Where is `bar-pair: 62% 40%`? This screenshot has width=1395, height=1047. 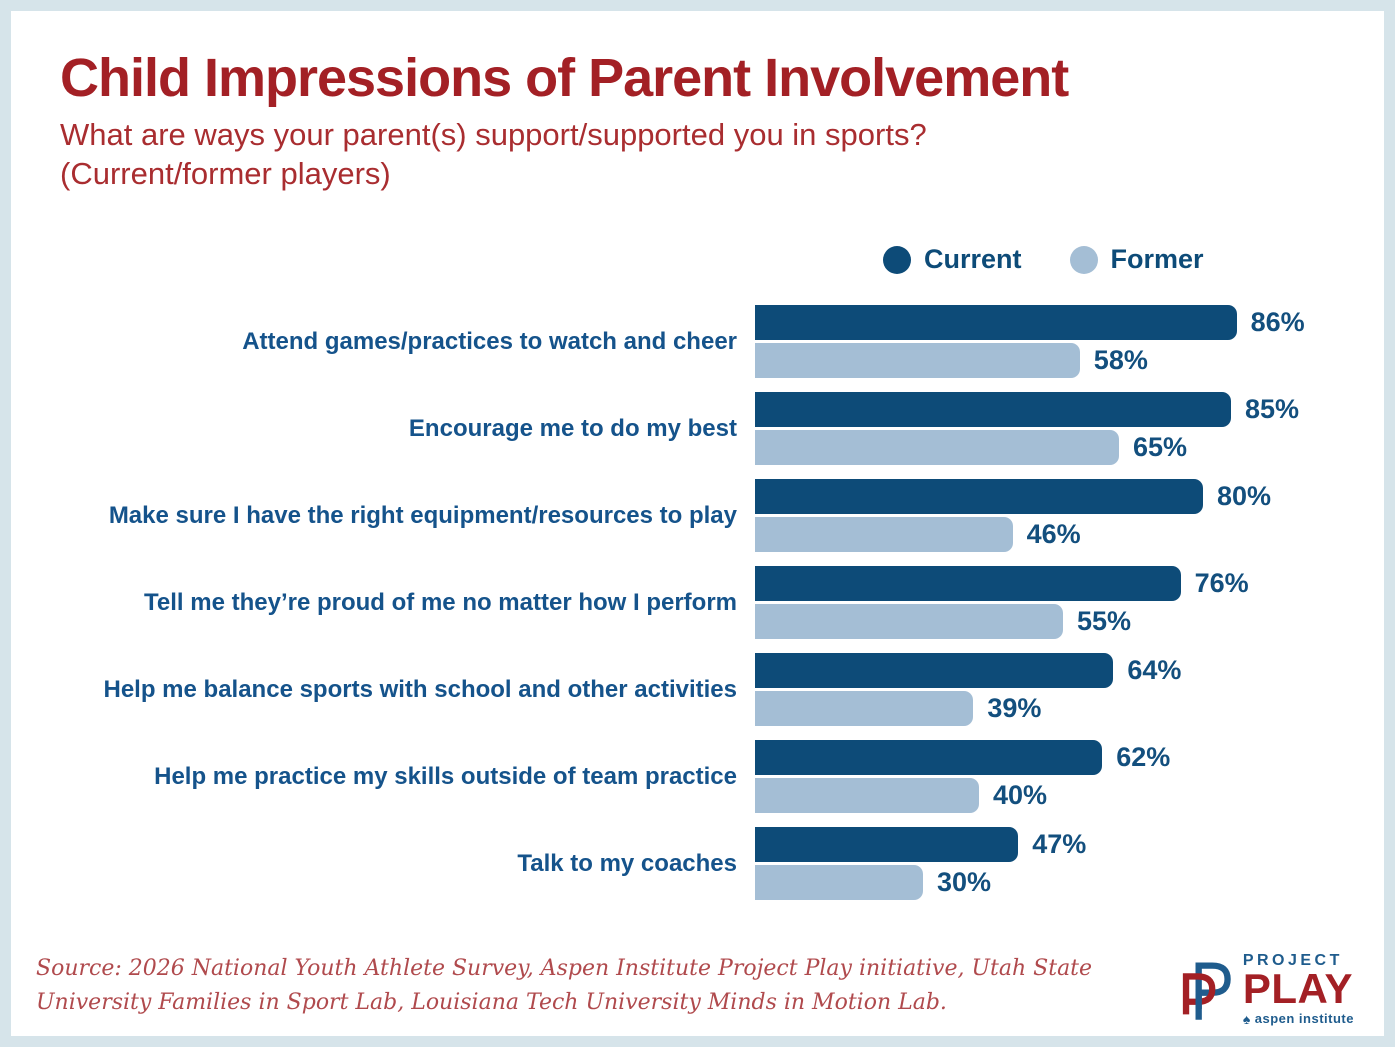
bar-pair: 62% 40% is located at coordinates (962, 776).